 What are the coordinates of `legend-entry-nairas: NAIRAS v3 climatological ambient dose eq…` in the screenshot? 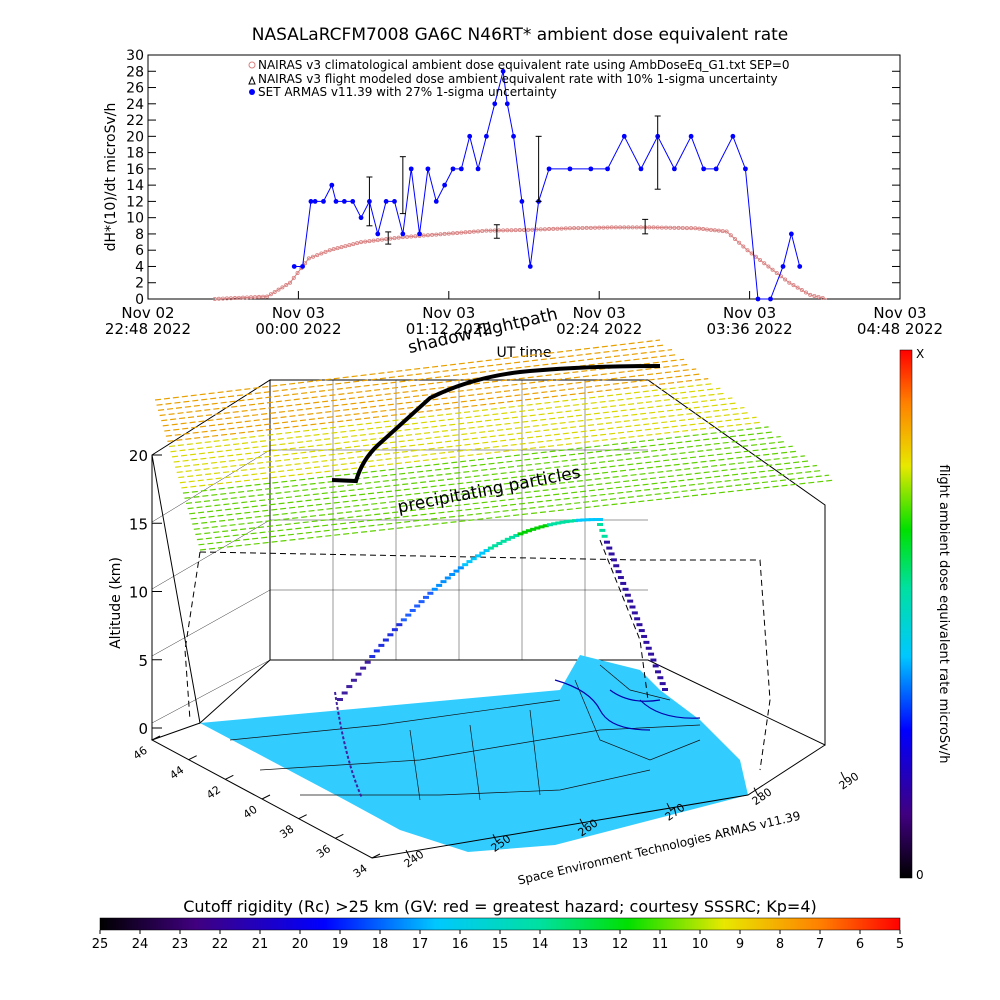 It's located at (524, 65).